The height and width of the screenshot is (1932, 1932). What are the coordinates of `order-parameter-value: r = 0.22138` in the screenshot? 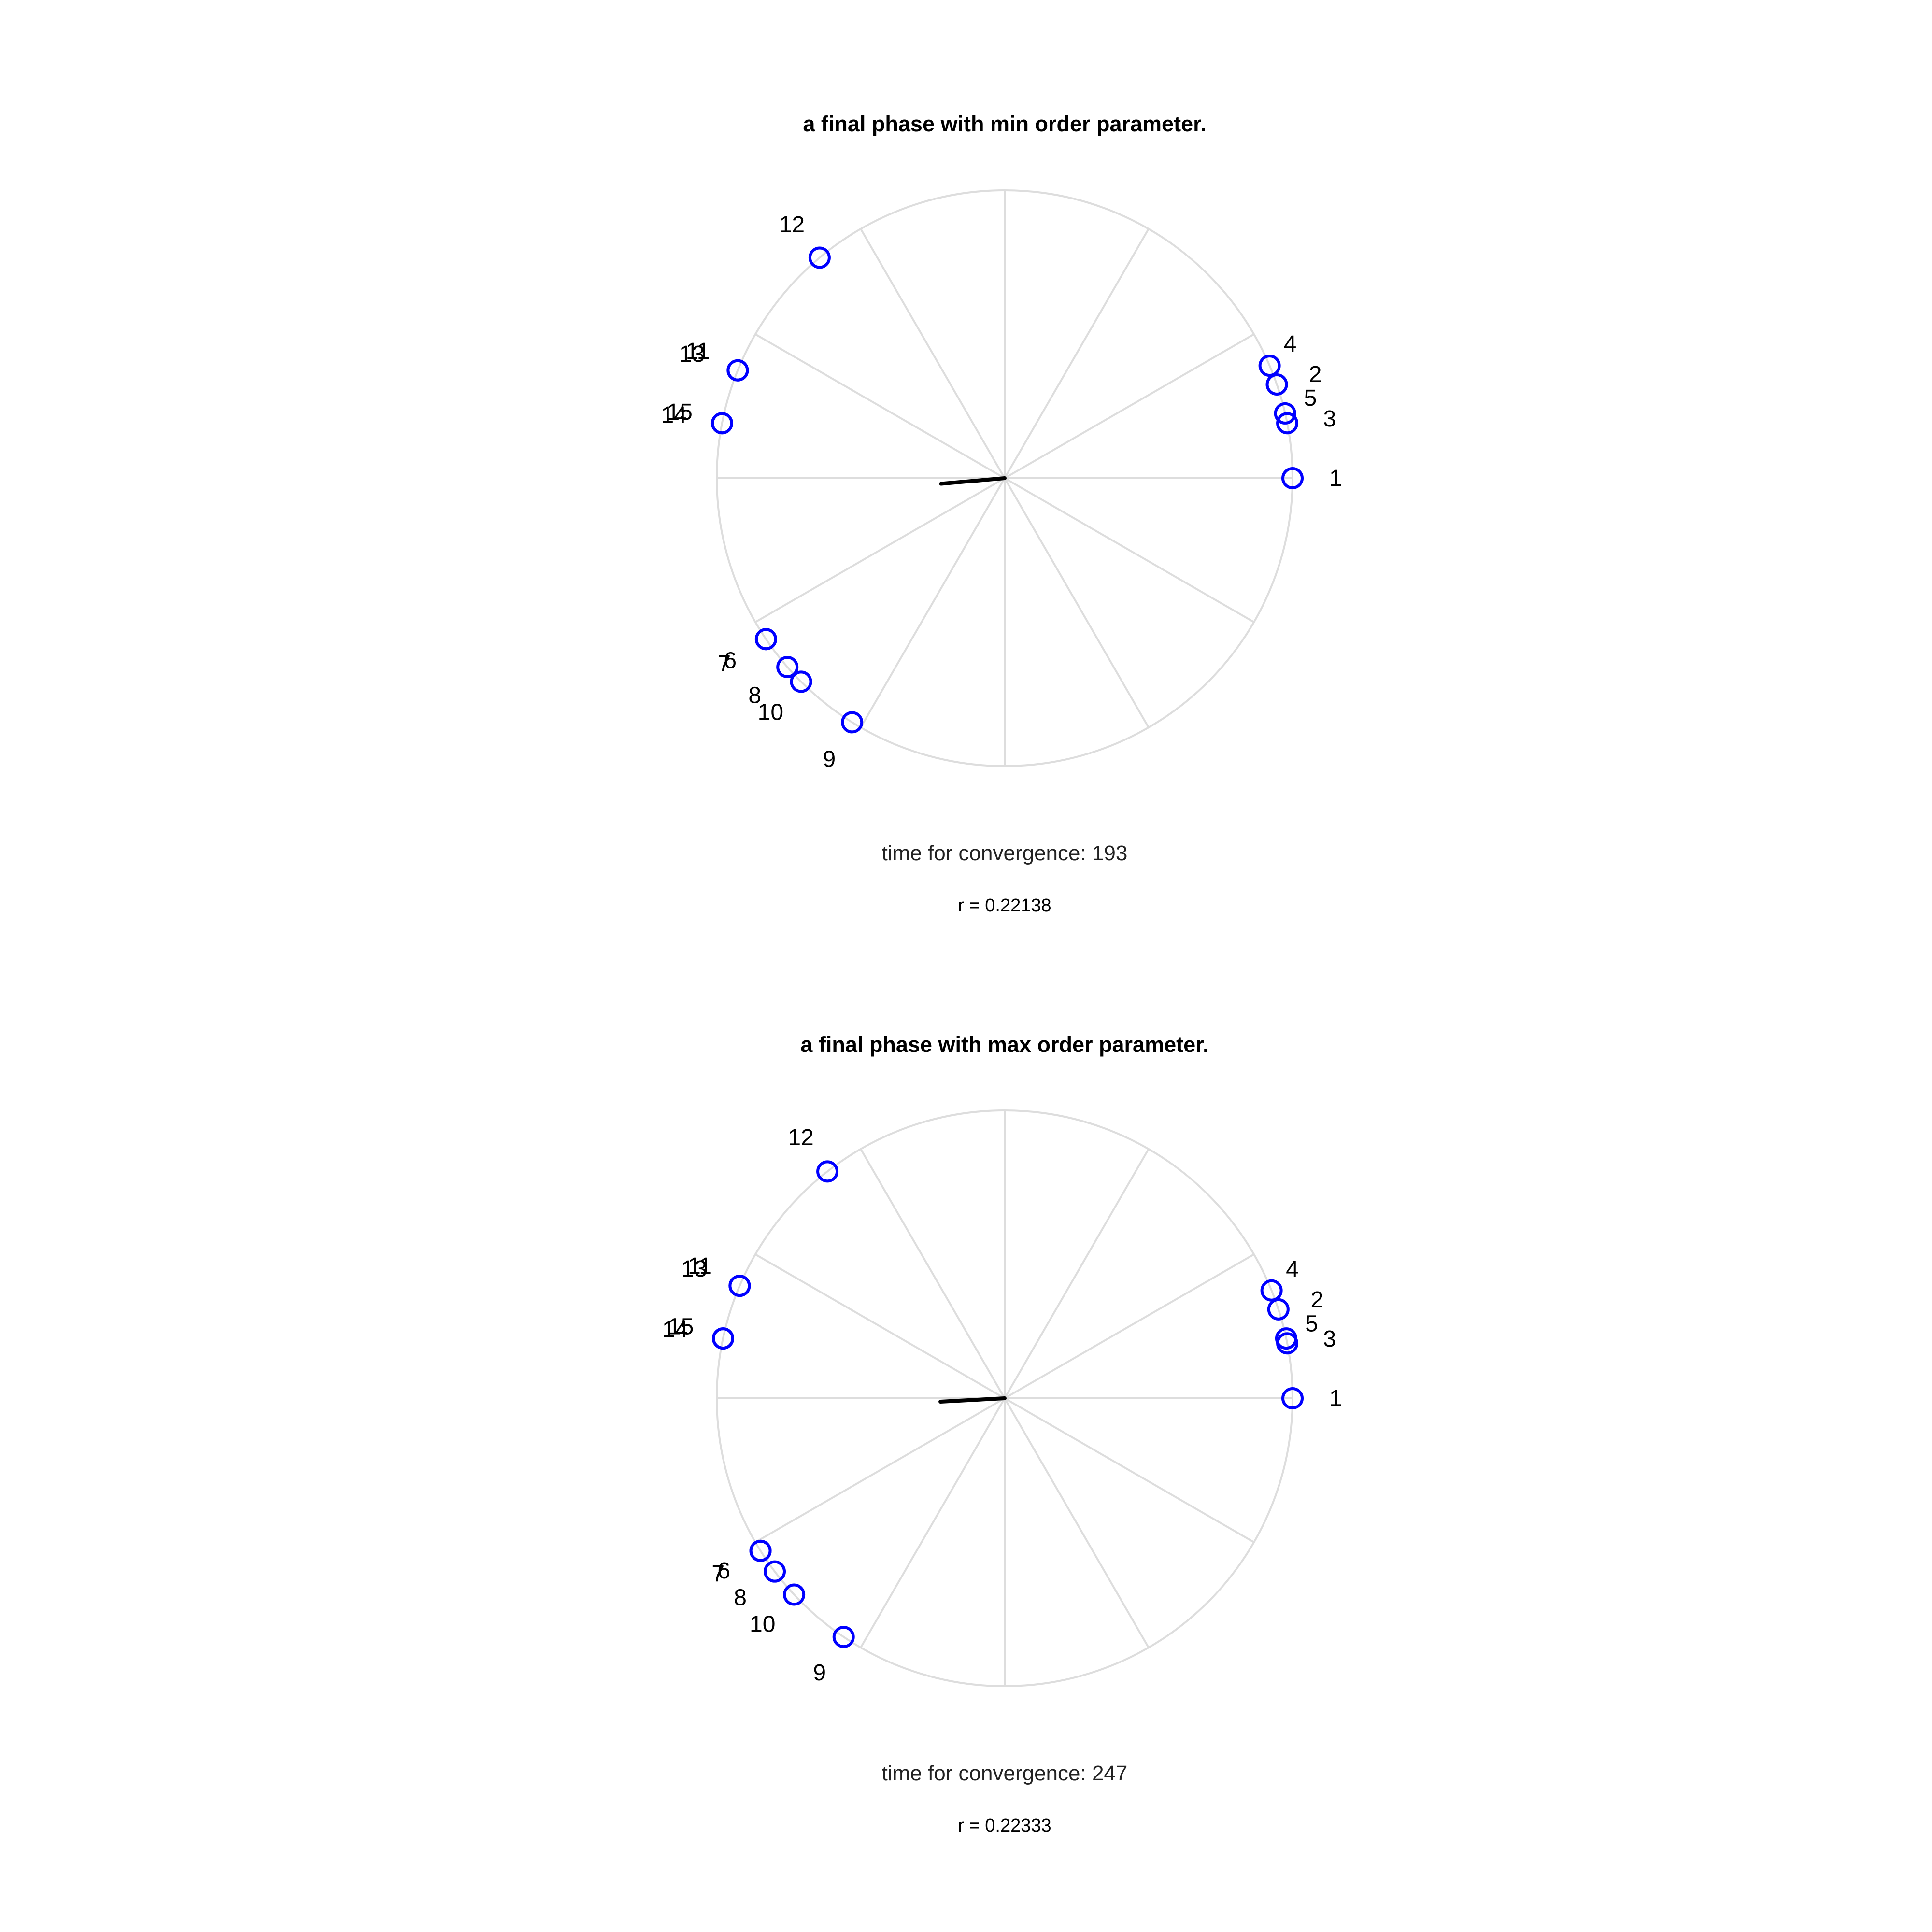 It's located at (1005, 905).